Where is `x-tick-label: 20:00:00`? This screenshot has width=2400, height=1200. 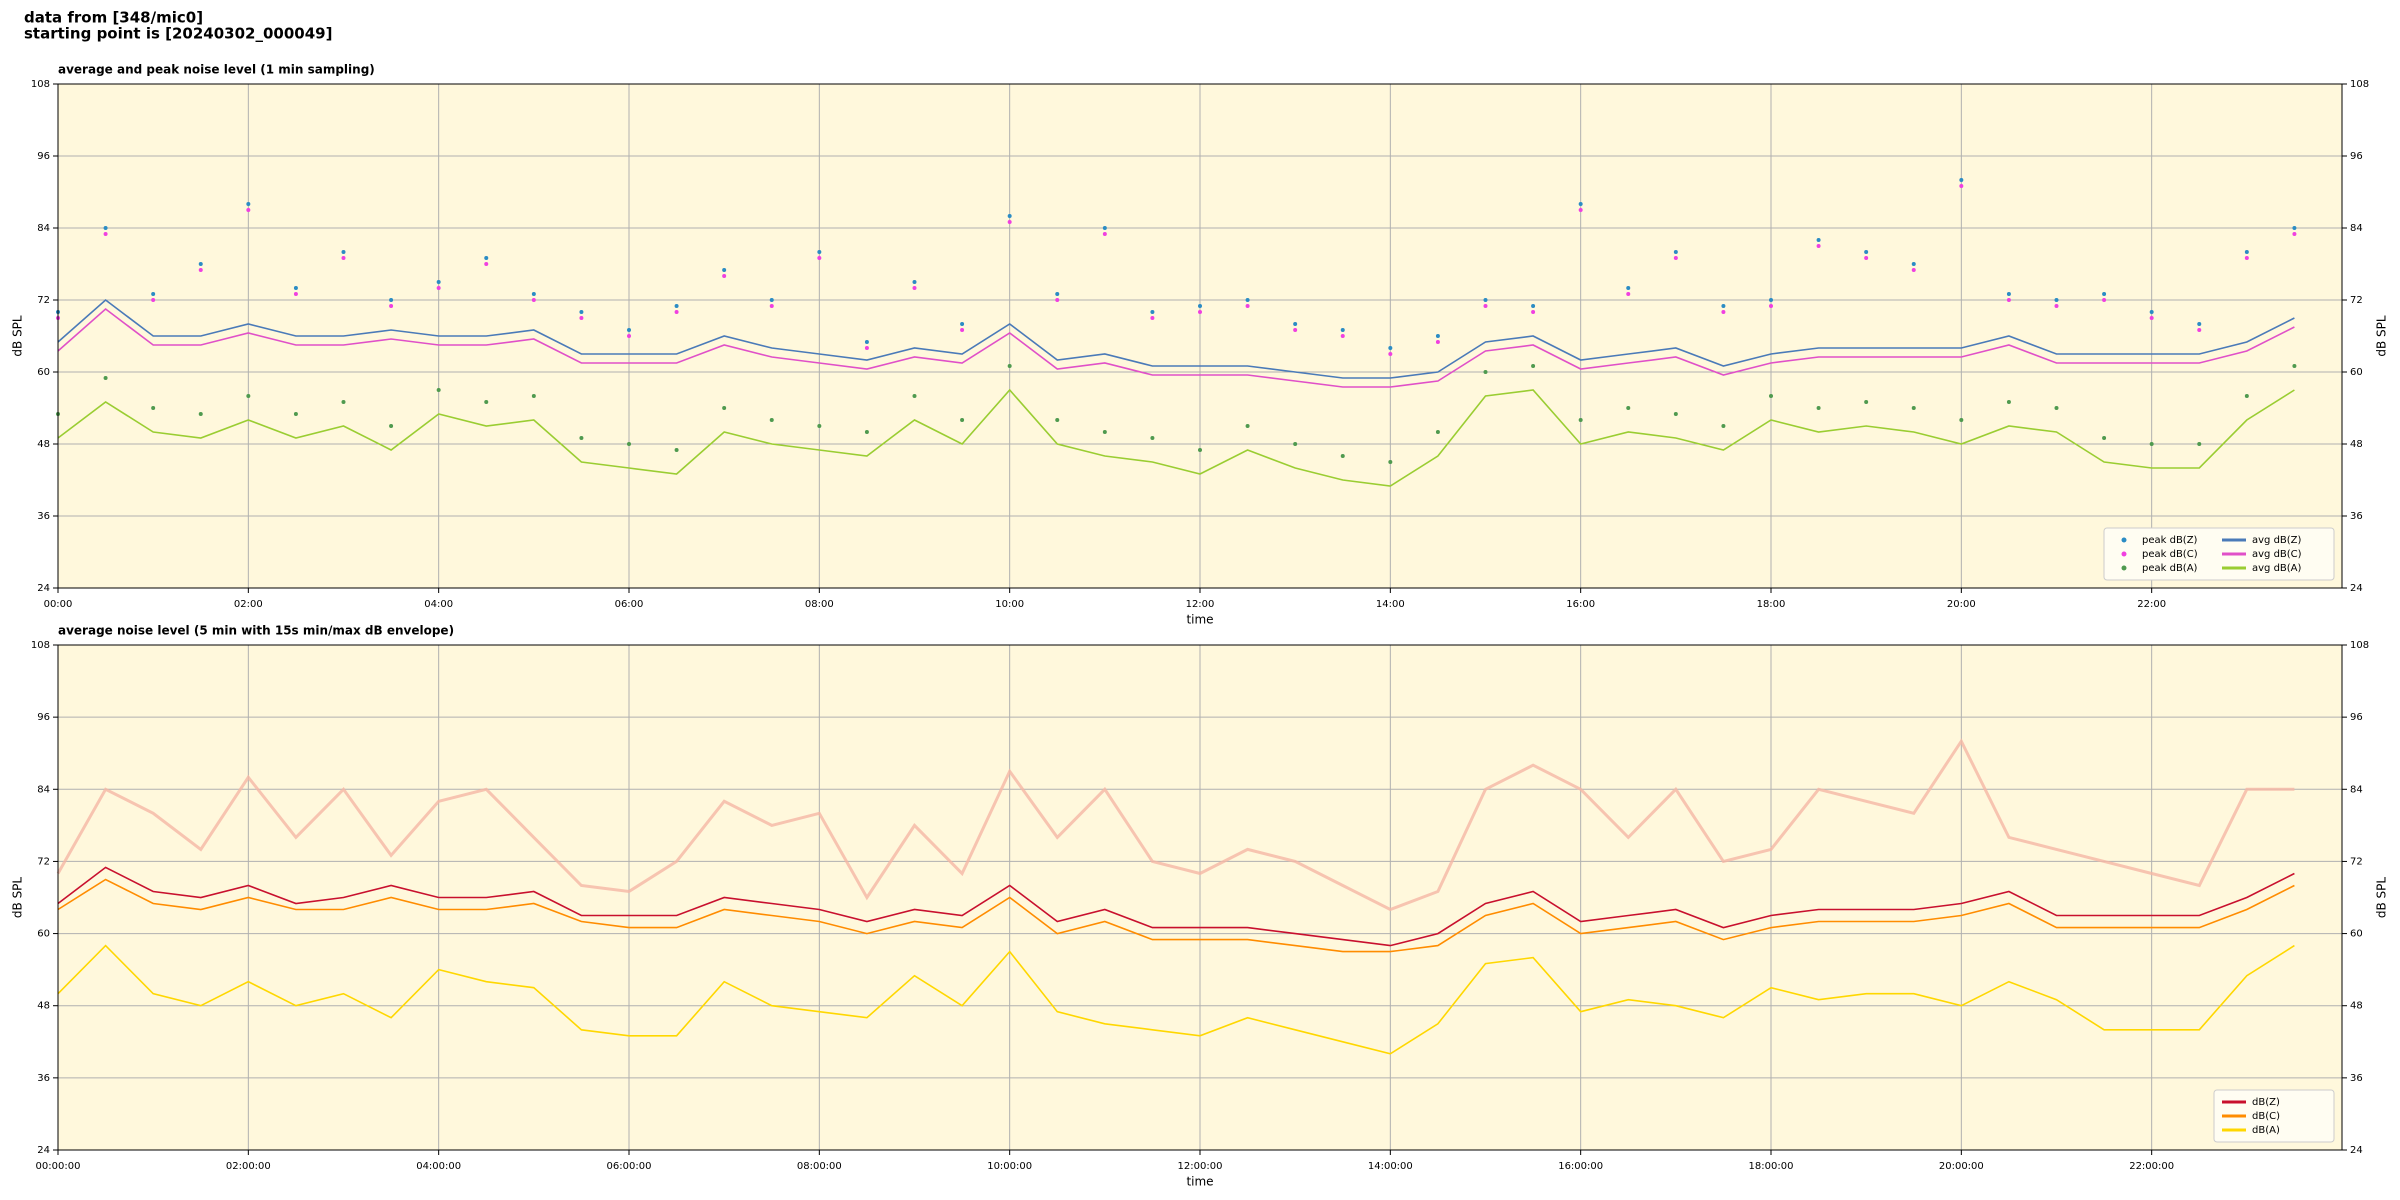 x-tick-label: 20:00:00 is located at coordinates (1961, 1166).